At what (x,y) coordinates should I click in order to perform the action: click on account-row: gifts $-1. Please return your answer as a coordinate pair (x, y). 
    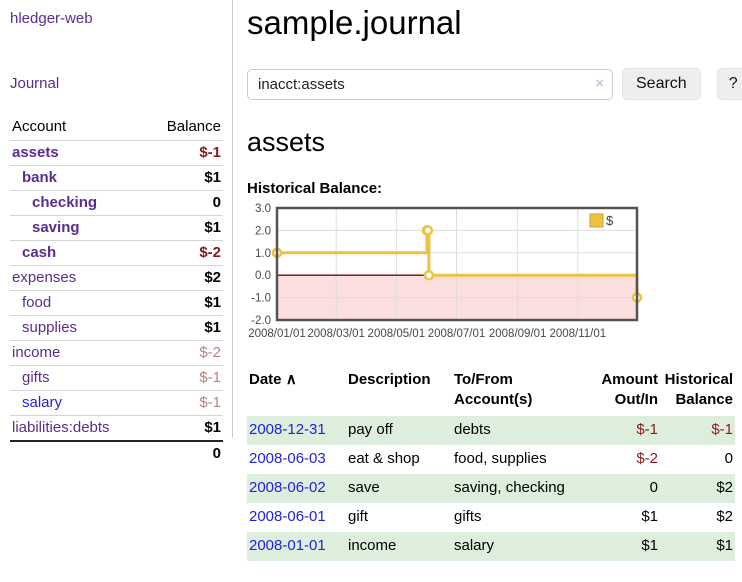
    Looking at the image, I should click on (116, 377).